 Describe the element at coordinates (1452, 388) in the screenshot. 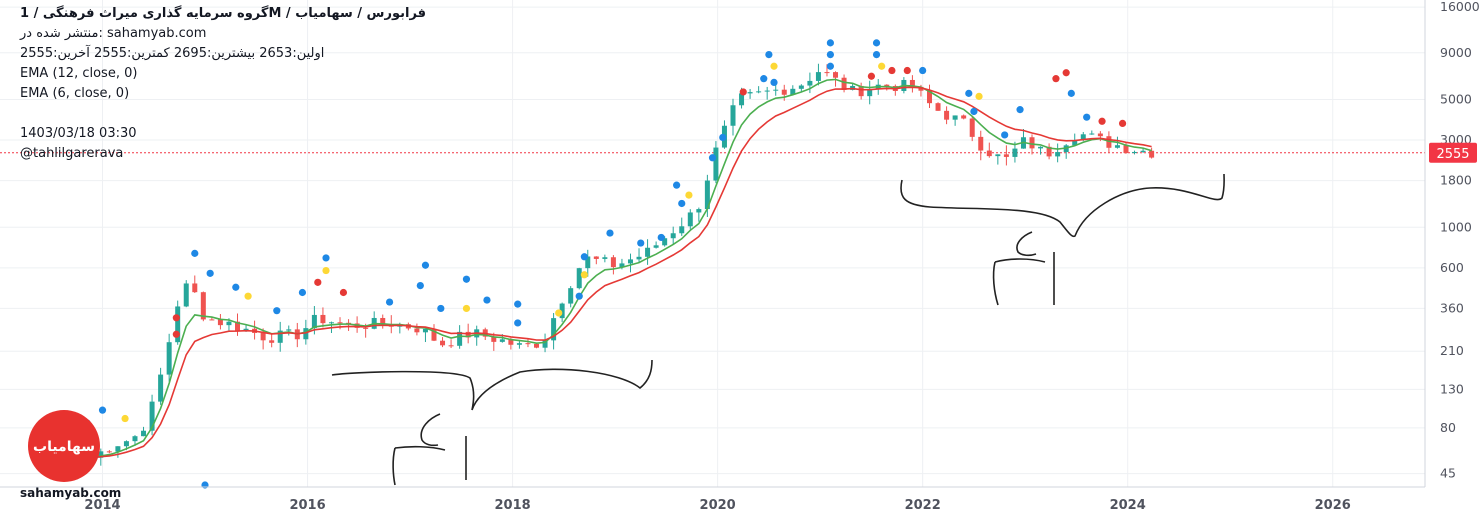

I see `y-tick-label: 130` at that location.